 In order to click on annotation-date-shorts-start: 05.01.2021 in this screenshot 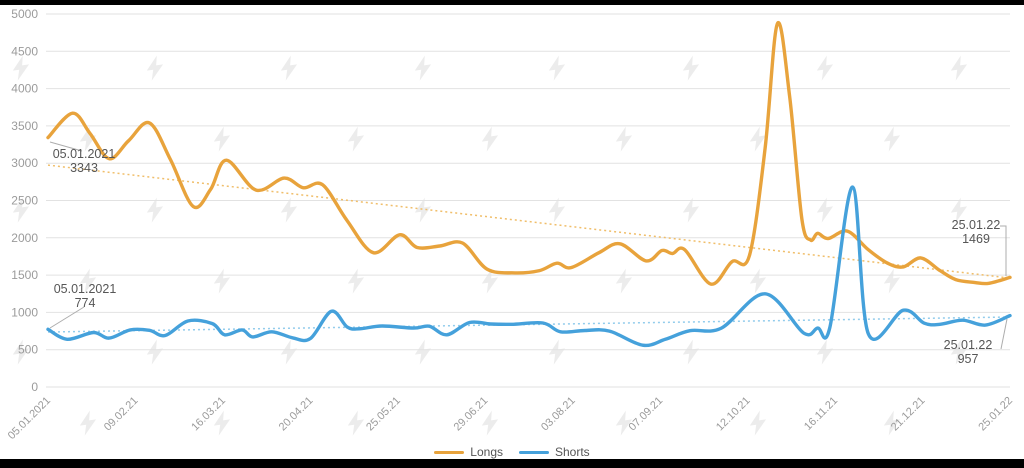, I will do `click(85, 289)`.